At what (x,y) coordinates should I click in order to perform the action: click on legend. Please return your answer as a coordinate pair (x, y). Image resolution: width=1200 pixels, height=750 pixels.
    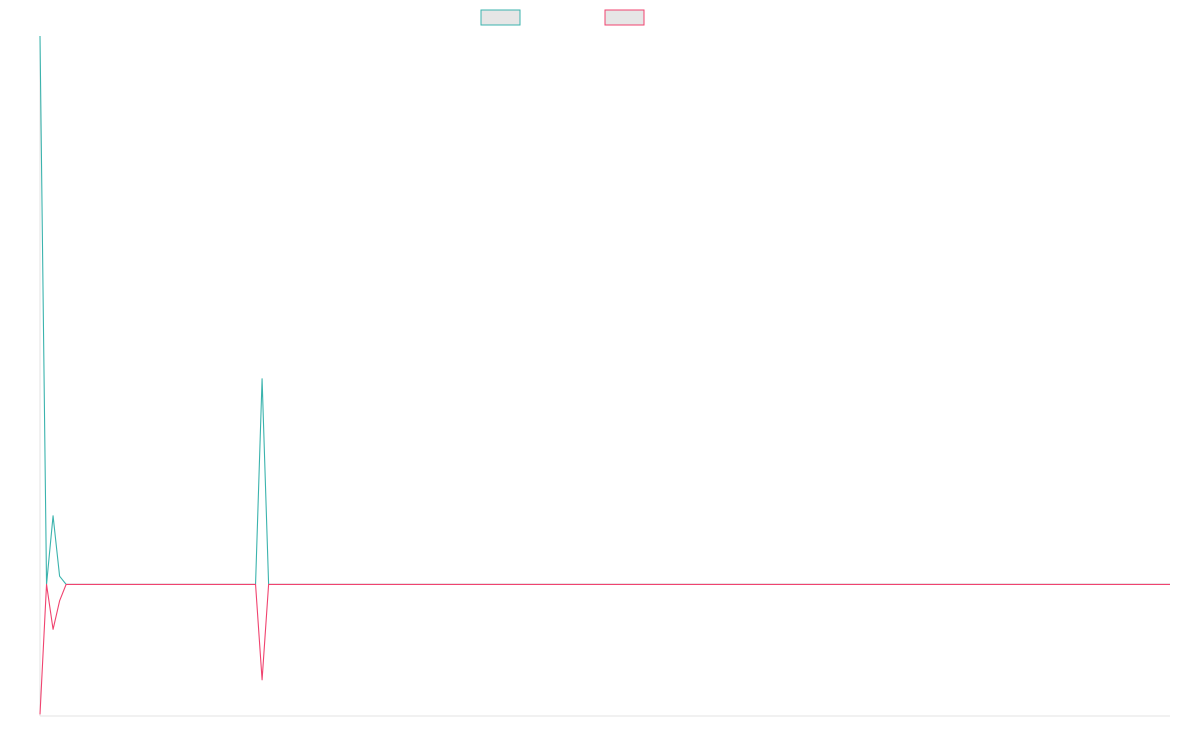
    Looking at the image, I should click on (562, 17).